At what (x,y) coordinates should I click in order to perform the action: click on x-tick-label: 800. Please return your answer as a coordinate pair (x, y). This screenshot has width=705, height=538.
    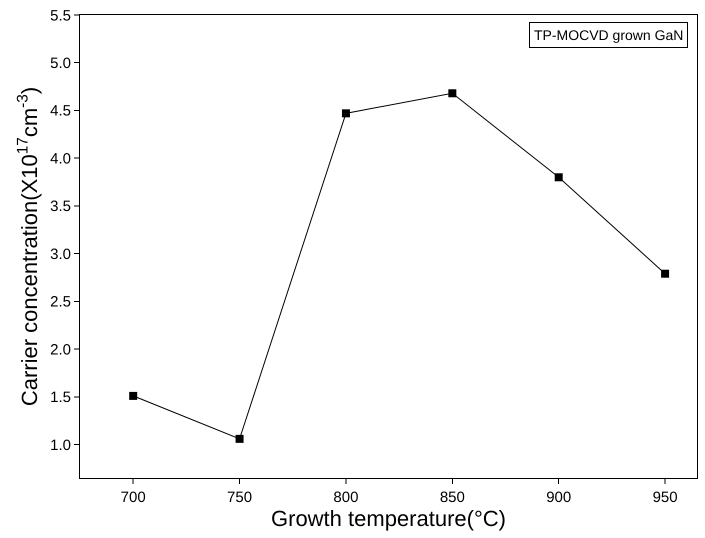
    Looking at the image, I should click on (345, 497).